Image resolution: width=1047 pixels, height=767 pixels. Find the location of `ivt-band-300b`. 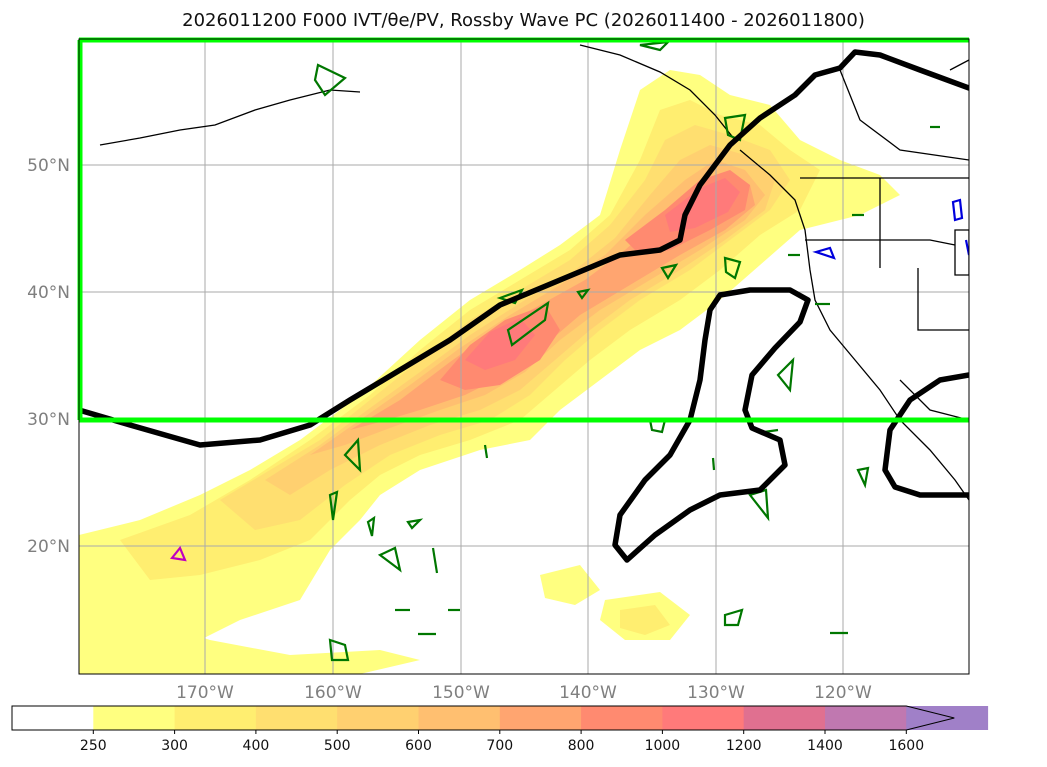

ivt-band-300b is located at coordinates (645, 620).